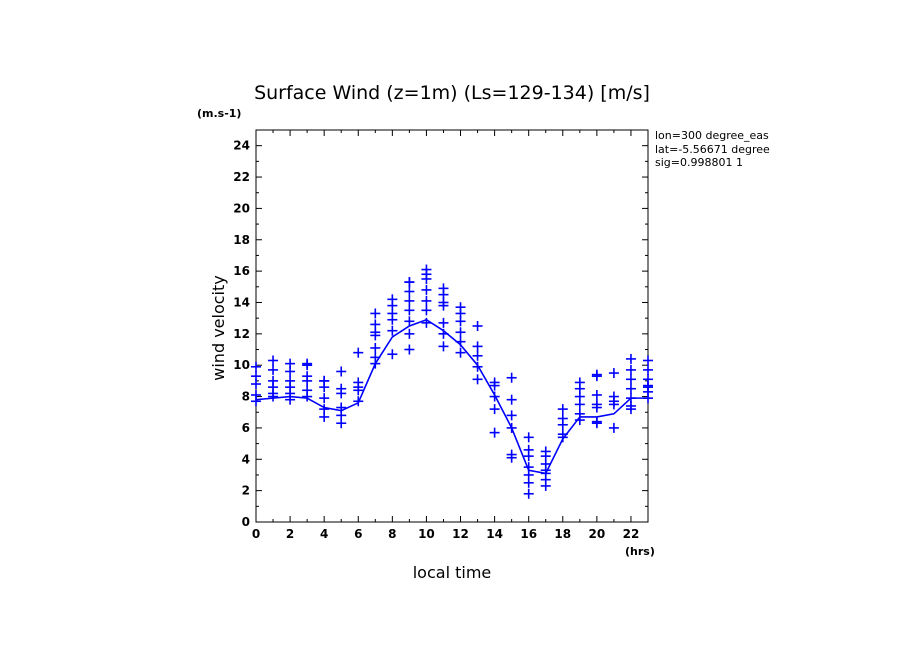 This screenshot has height=654, width=904. I want to click on y-tick-label: 14, so click(241, 302).